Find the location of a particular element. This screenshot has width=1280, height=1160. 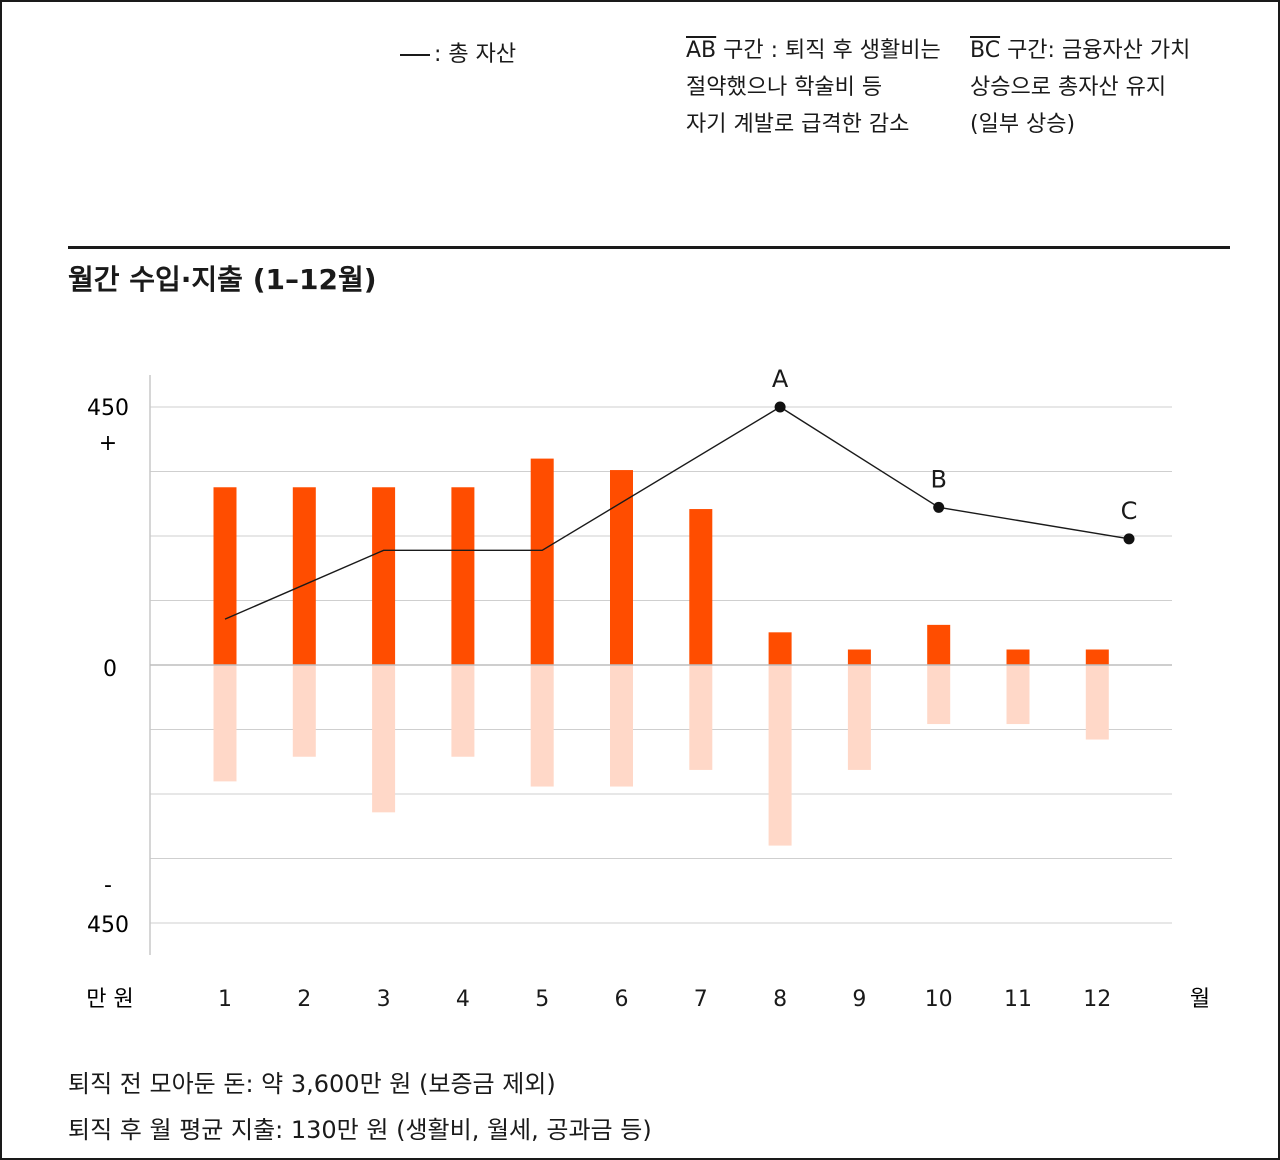

total-assets-line is located at coordinates (677, 513).